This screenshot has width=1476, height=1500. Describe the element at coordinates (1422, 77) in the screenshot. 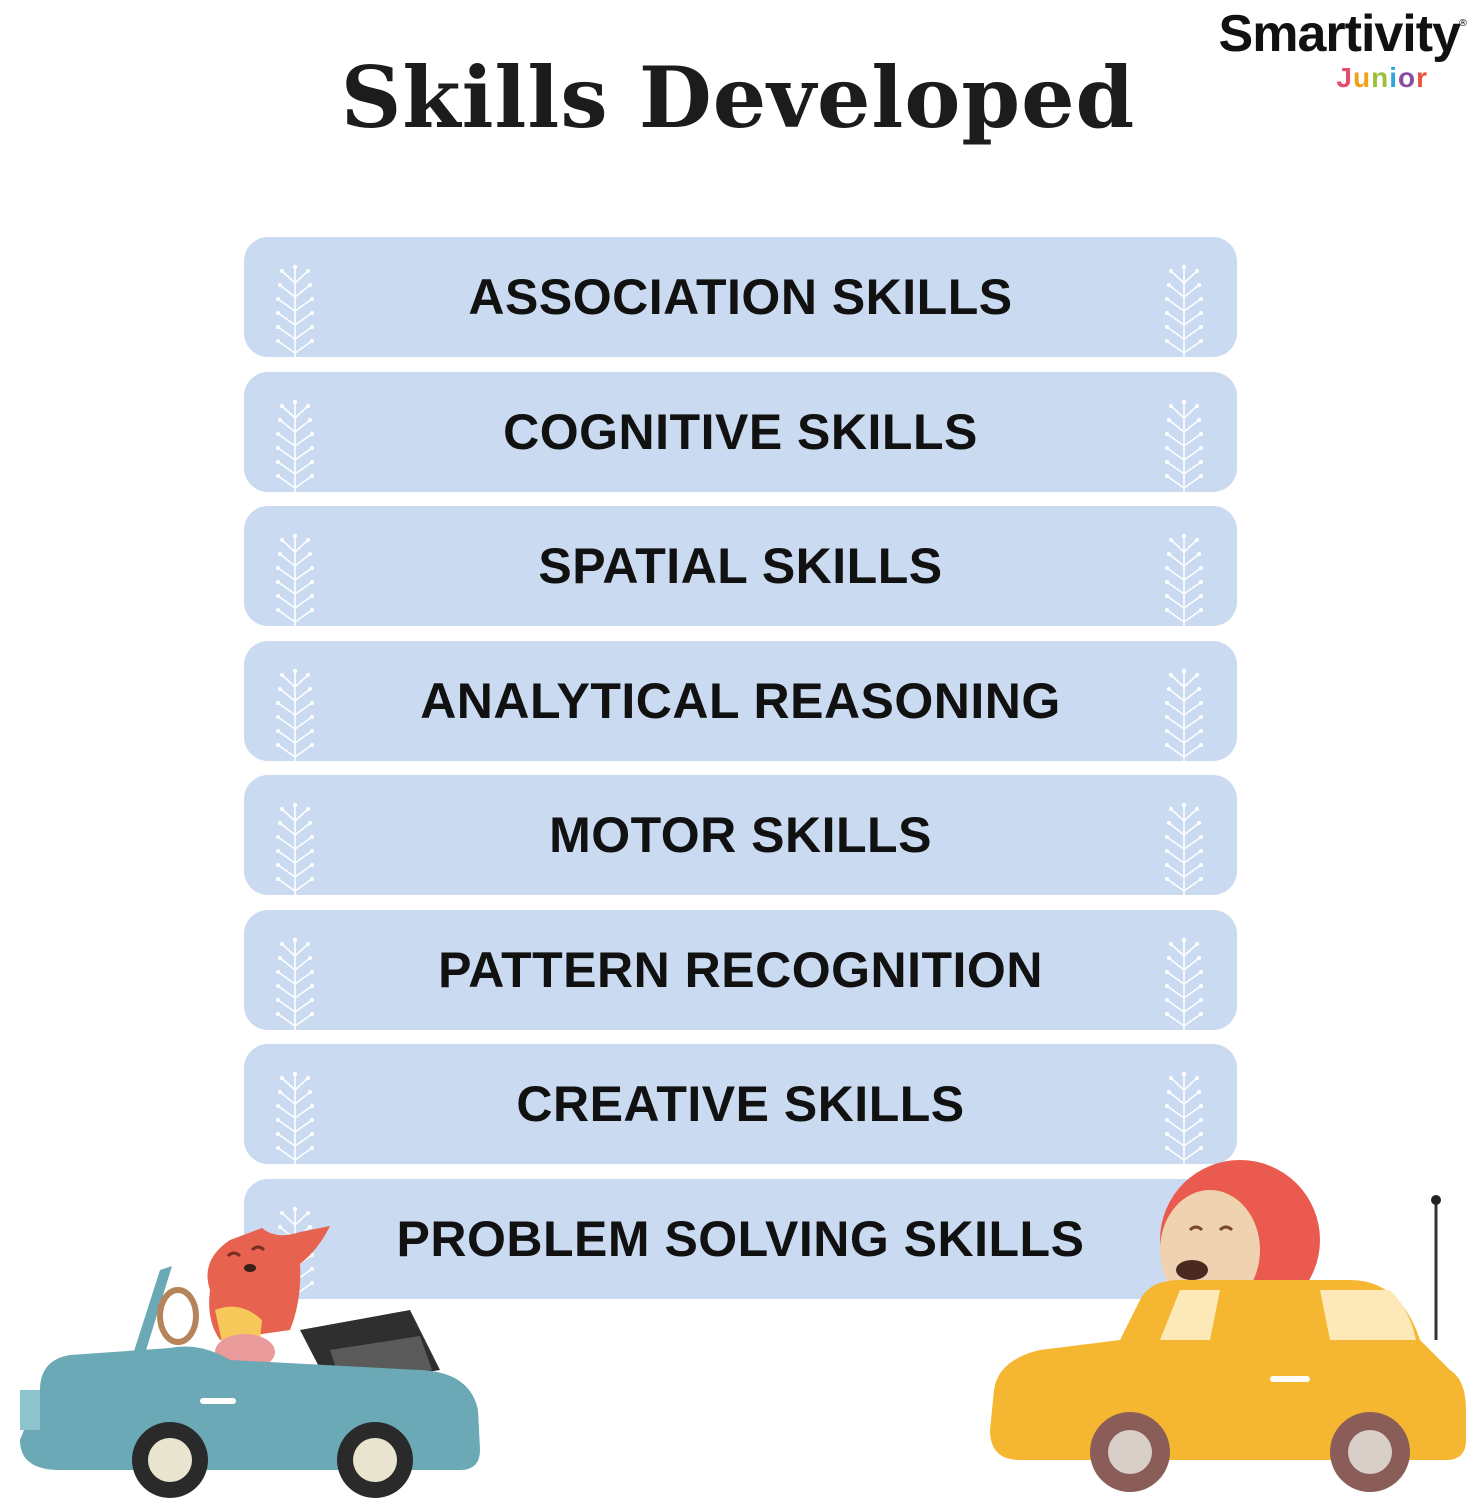

I see `brand-junior-letter: r` at that location.